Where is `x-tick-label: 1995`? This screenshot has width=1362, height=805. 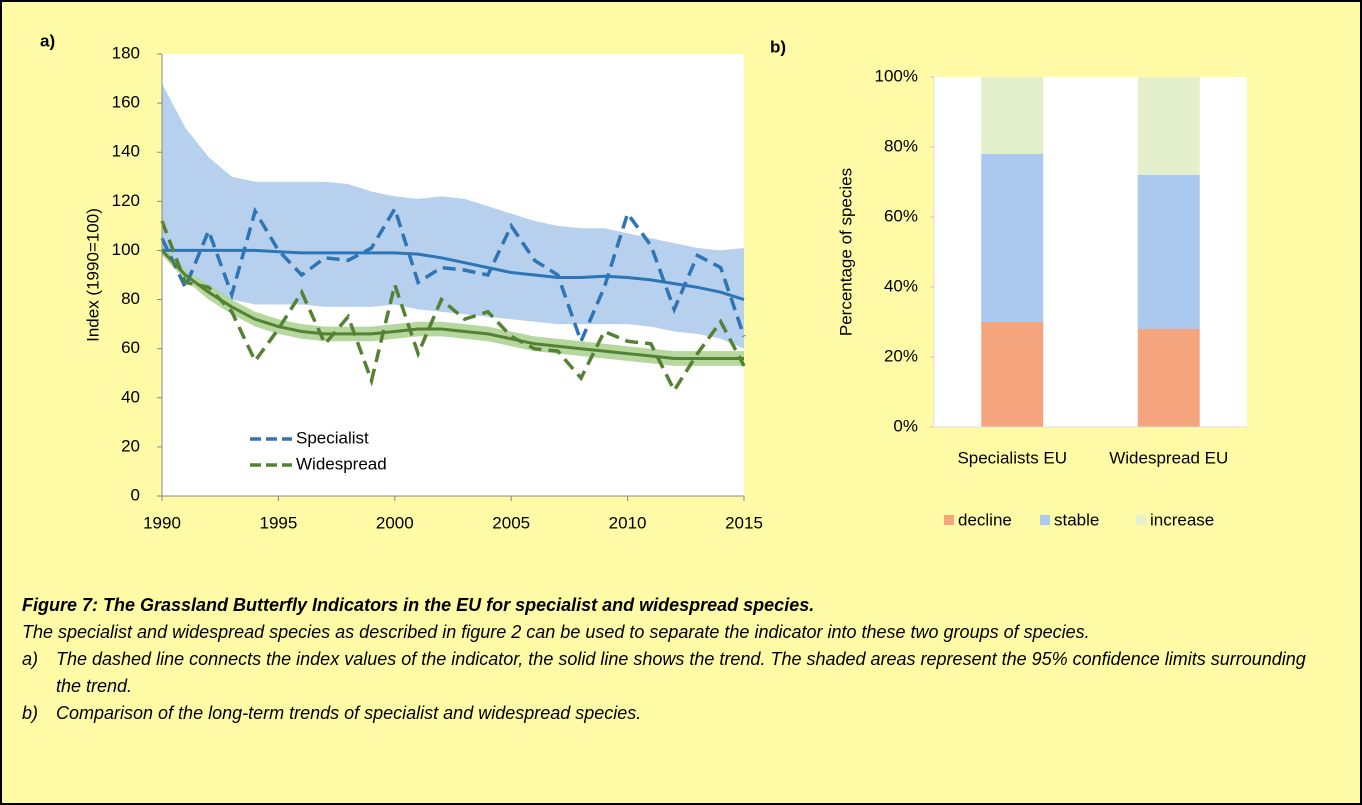 x-tick-label: 1995 is located at coordinates (278, 522).